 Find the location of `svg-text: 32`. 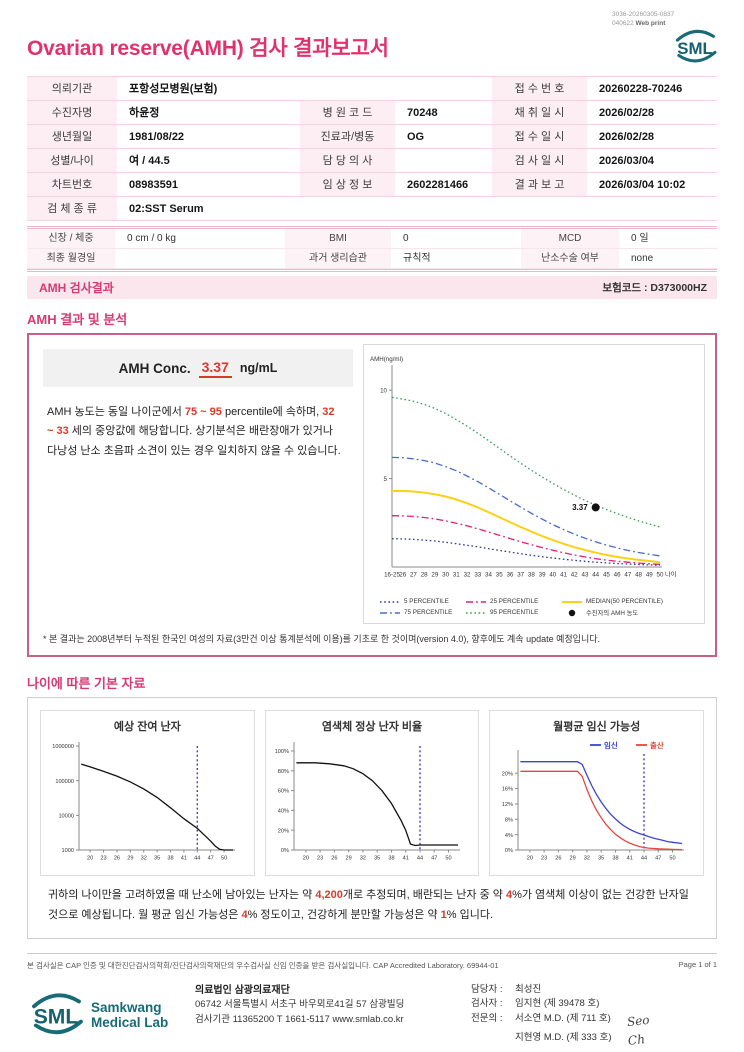

svg-text: 32 is located at coordinates (362, 859).